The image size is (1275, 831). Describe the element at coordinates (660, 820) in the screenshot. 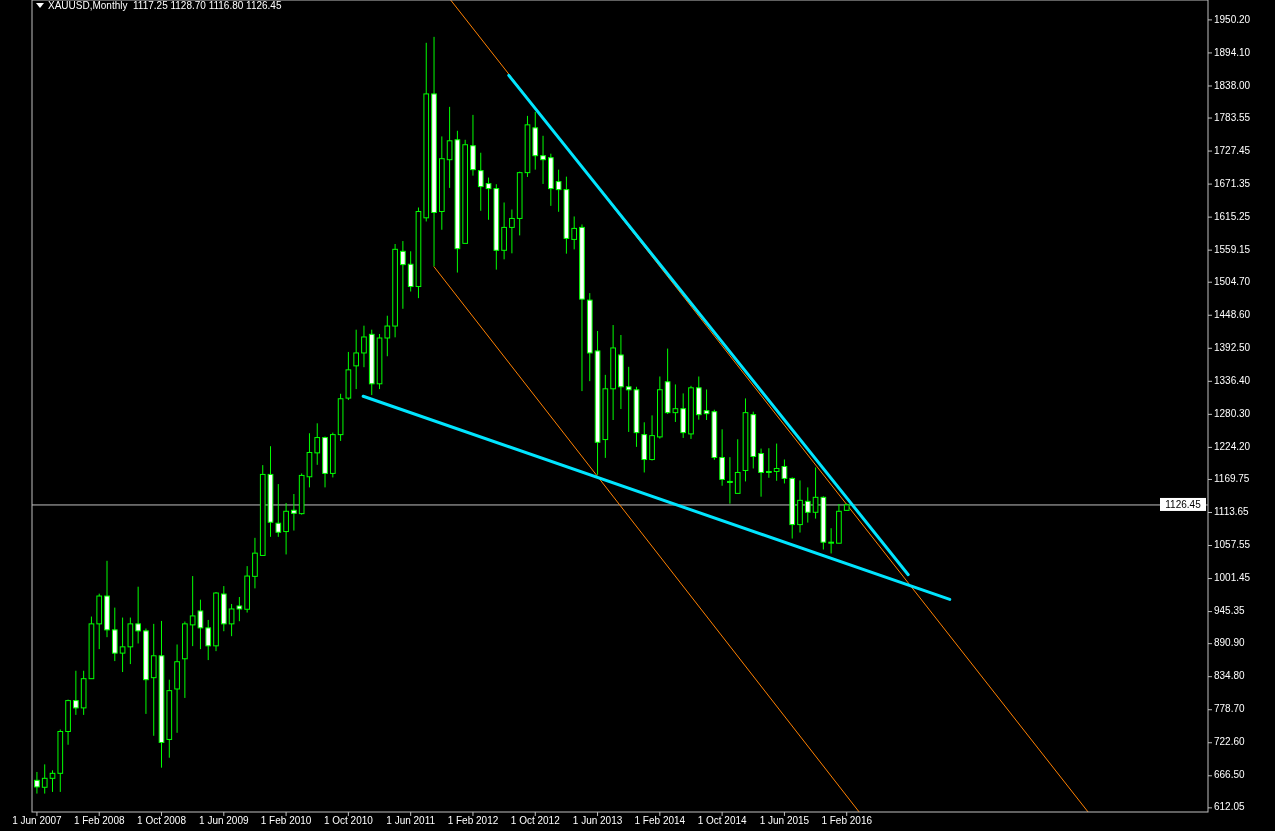

I see `x-tick-label: 1 Feb 2014` at that location.